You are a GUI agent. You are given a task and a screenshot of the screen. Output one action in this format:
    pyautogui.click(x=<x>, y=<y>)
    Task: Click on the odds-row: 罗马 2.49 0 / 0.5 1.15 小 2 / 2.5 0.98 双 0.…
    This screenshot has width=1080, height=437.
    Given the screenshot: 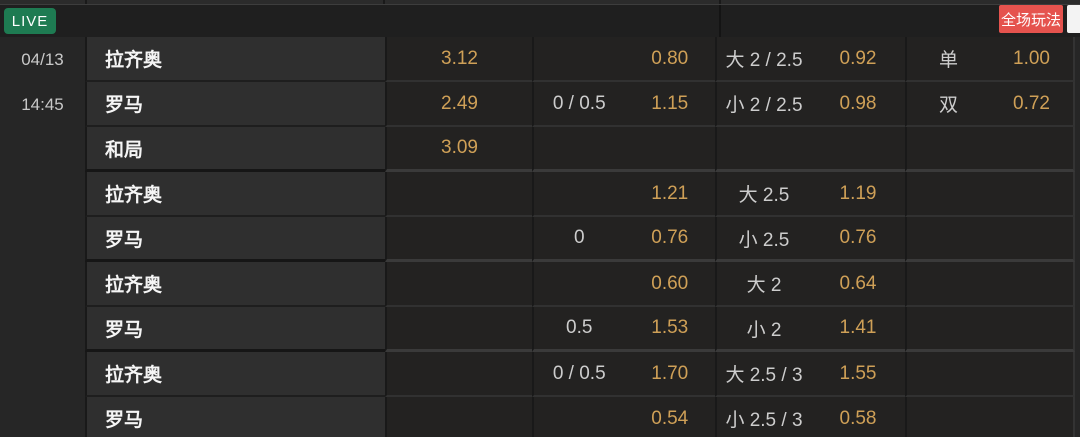 What is the action you would take?
    pyautogui.click(x=580, y=104)
    